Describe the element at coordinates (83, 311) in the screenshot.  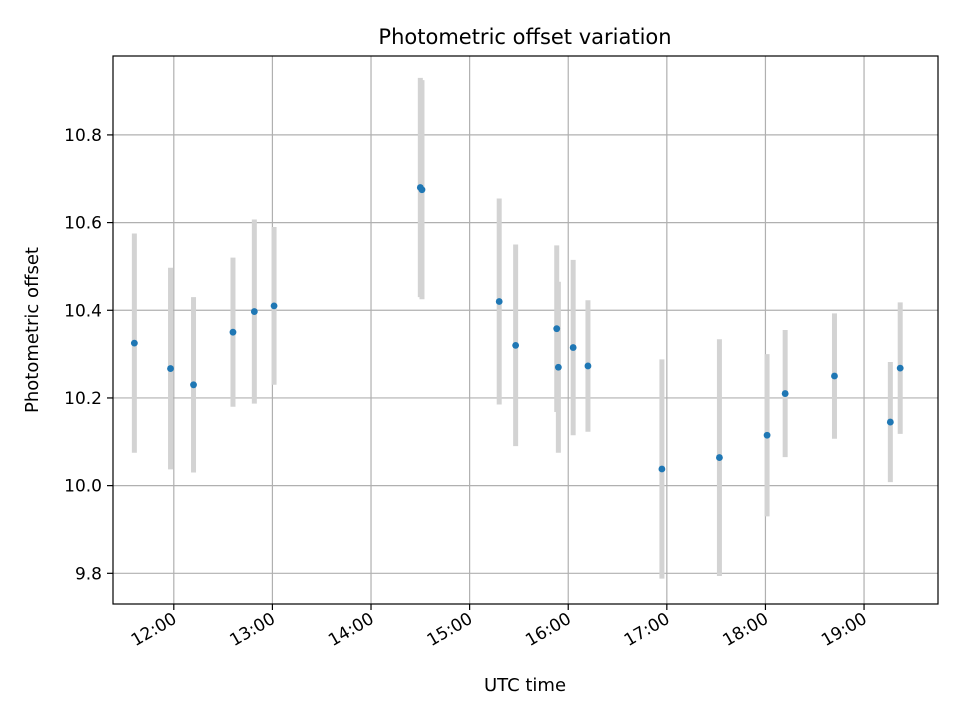
I see `y-tick-label: 10.4` at that location.